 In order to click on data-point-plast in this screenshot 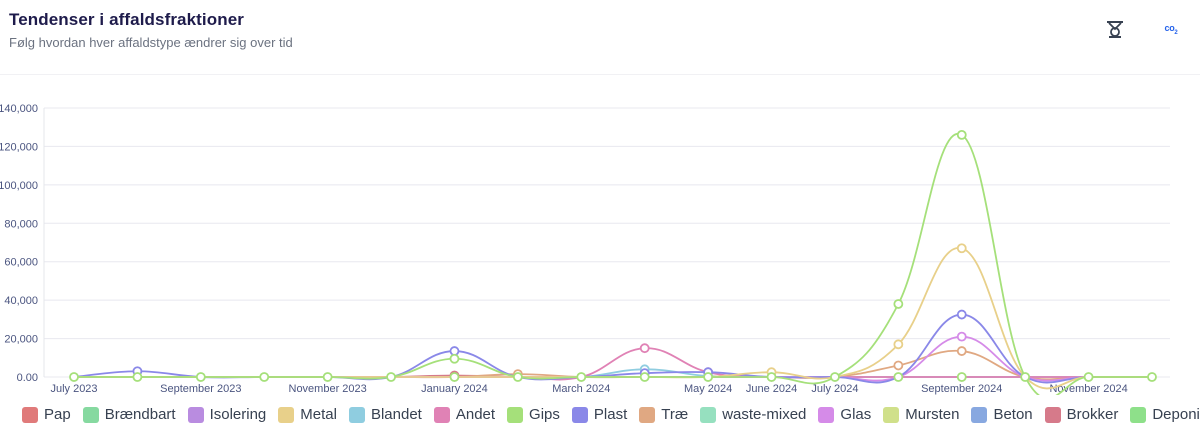, I will do `click(961, 314)`.